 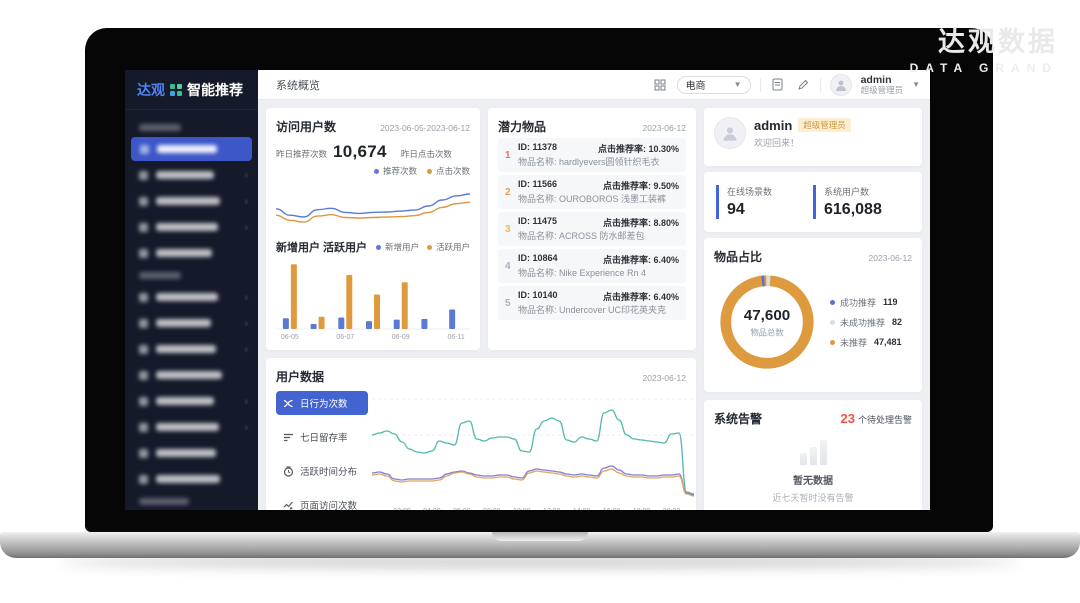 What do you see at coordinates (425, 128) in the screenshot?
I see `visit-card-date-range: 2023-06-05-2023-06-12` at bounding box center [425, 128].